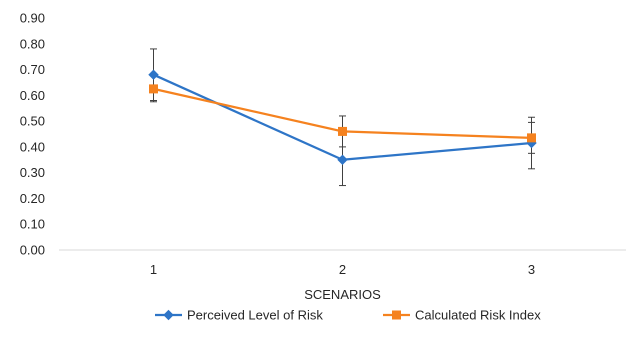 The height and width of the screenshot is (339, 641). Describe the element at coordinates (32, 172) in the screenshot. I see `y-tick-label: 0.30` at that location.